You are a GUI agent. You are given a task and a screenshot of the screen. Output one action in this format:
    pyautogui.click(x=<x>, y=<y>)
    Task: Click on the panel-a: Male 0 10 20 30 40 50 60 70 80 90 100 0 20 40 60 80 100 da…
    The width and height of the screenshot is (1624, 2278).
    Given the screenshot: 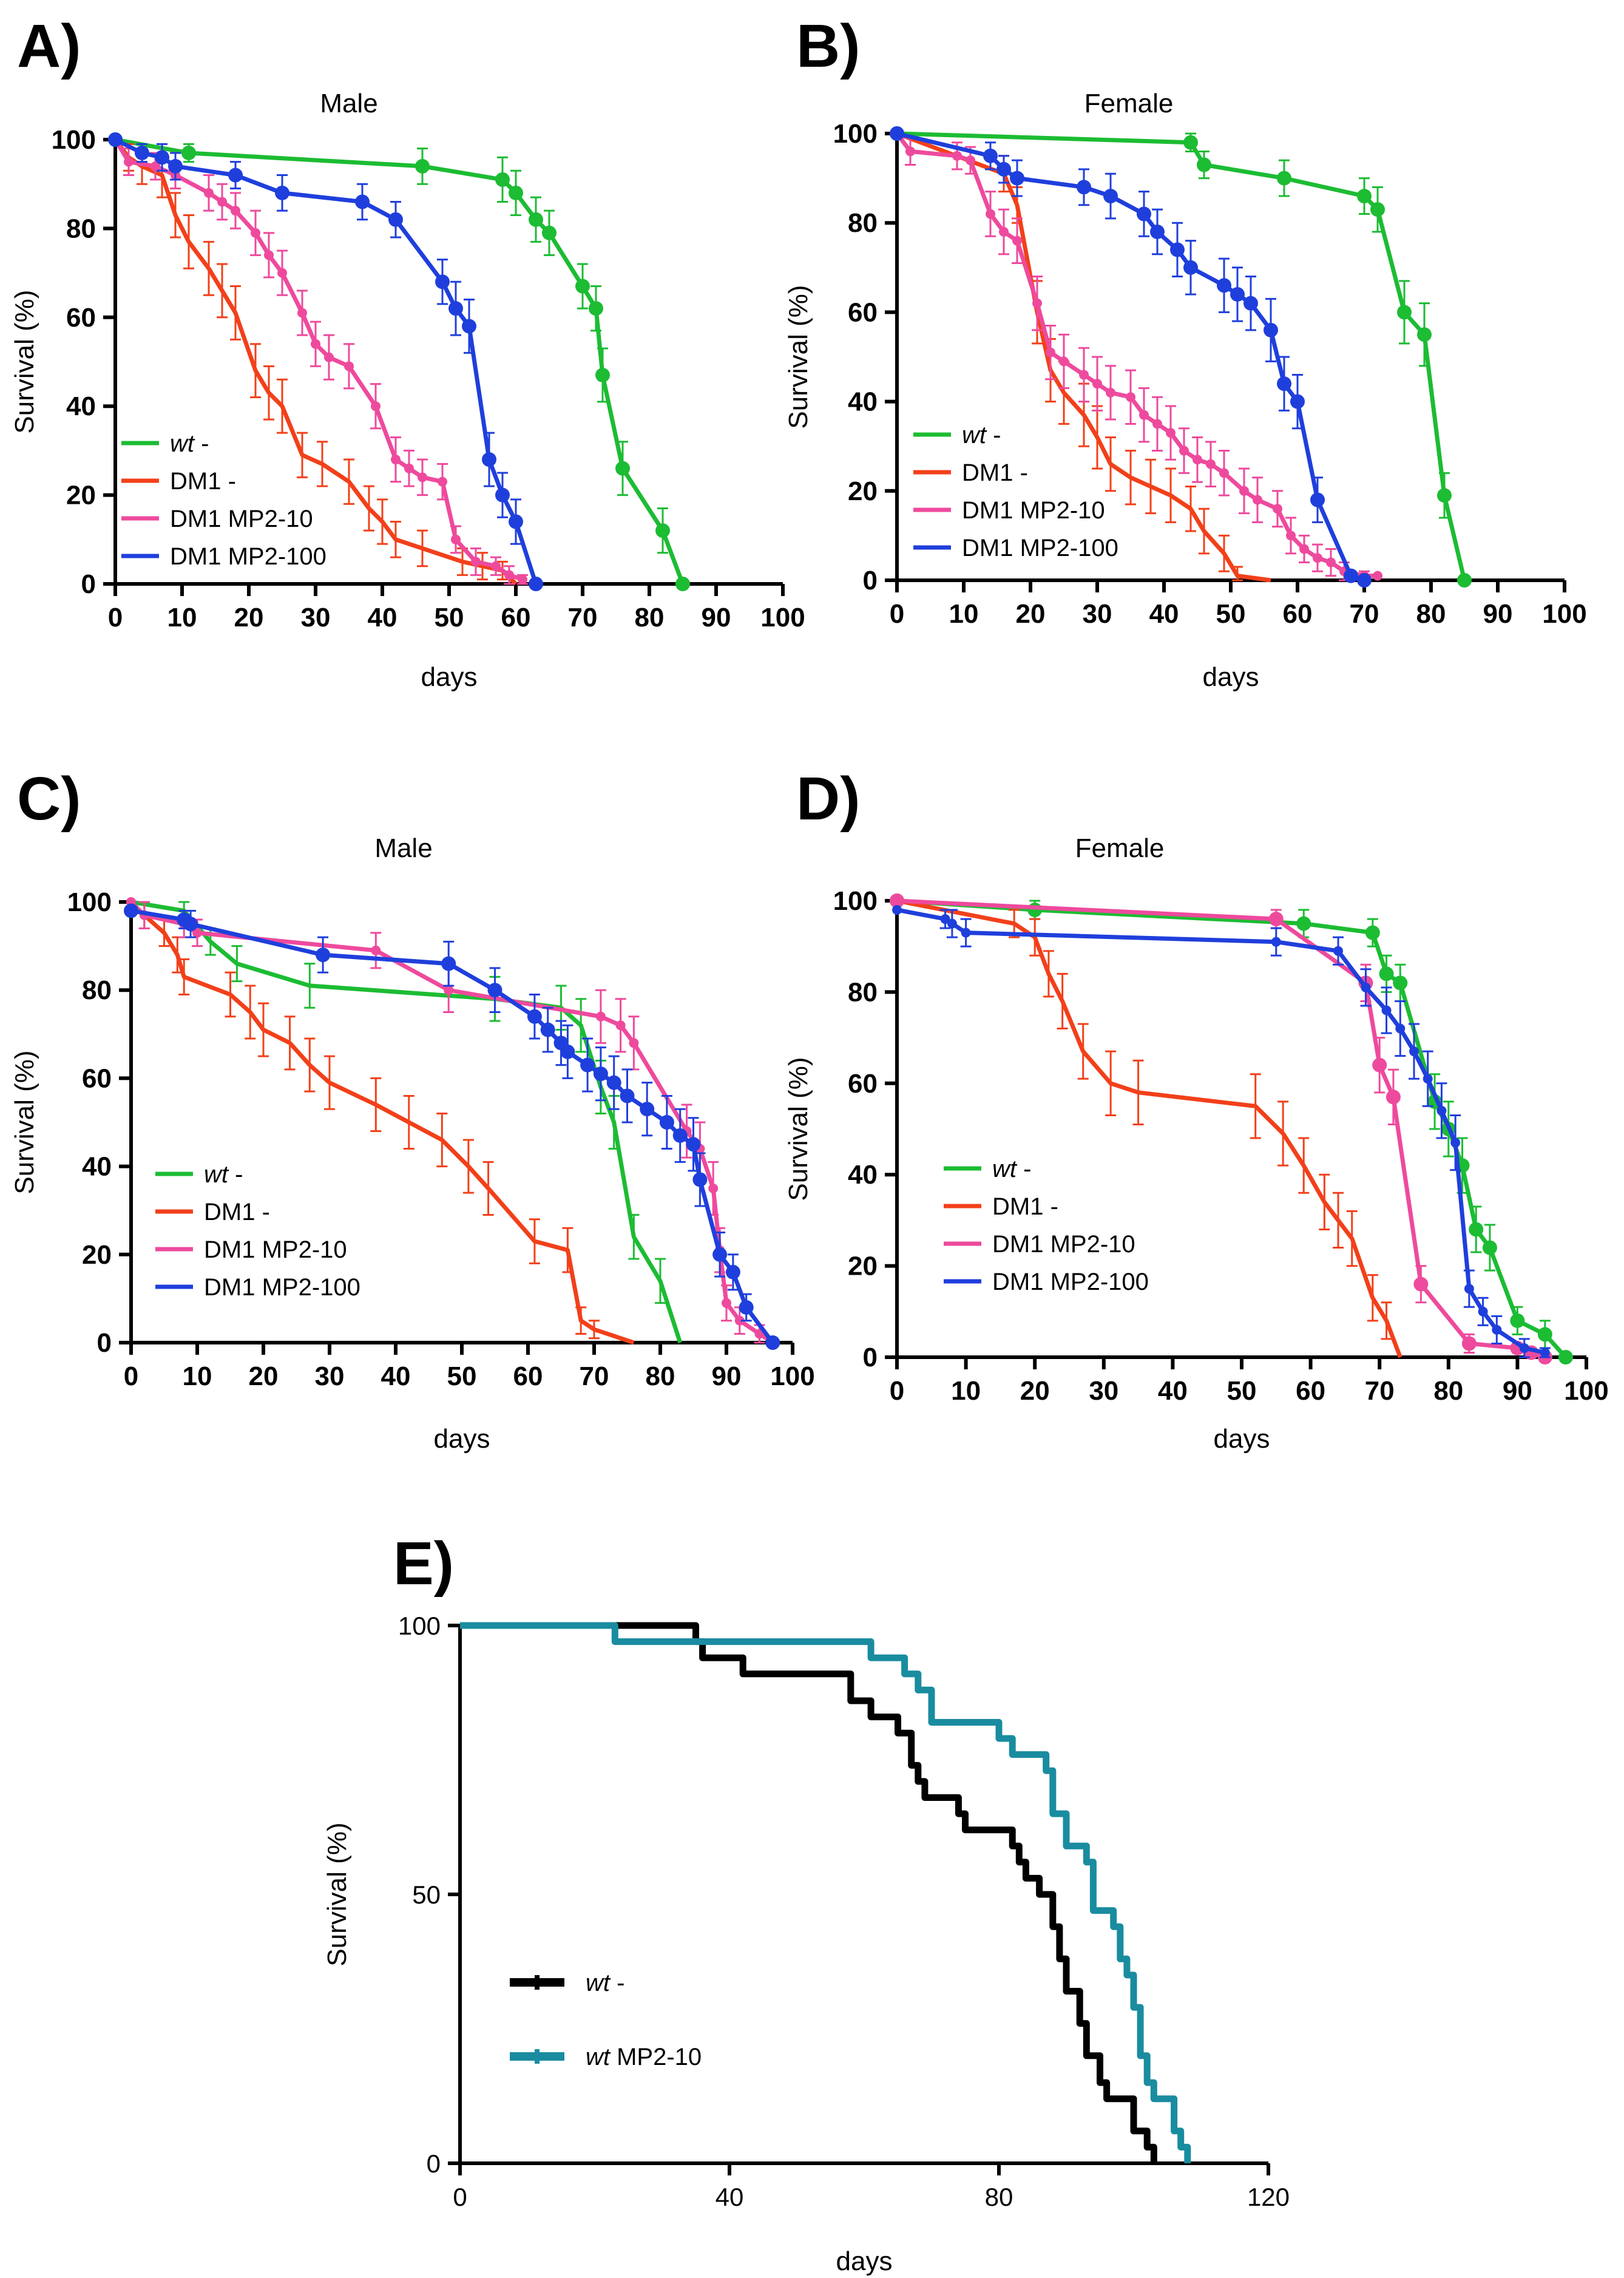 What is the action you would take?
    pyautogui.click(x=407, y=390)
    